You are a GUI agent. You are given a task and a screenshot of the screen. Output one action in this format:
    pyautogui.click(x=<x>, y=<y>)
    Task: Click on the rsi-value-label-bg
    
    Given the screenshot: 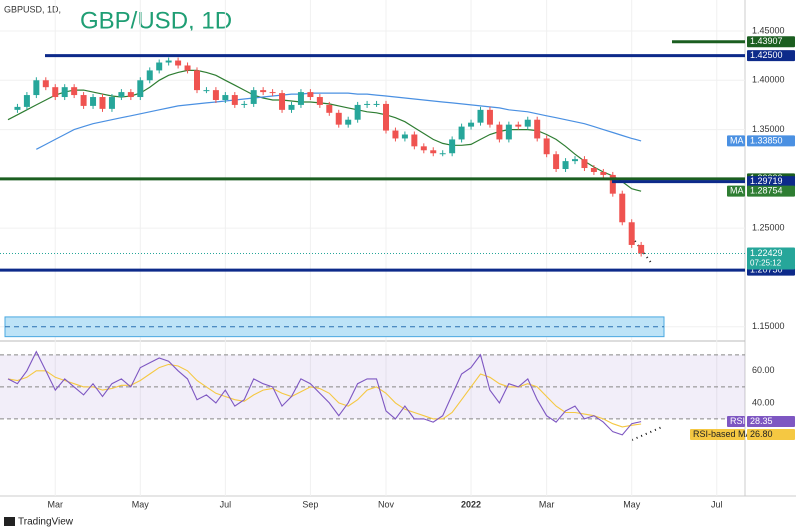 What is the action you would take?
    pyautogui.click(x=771, y=422)
    